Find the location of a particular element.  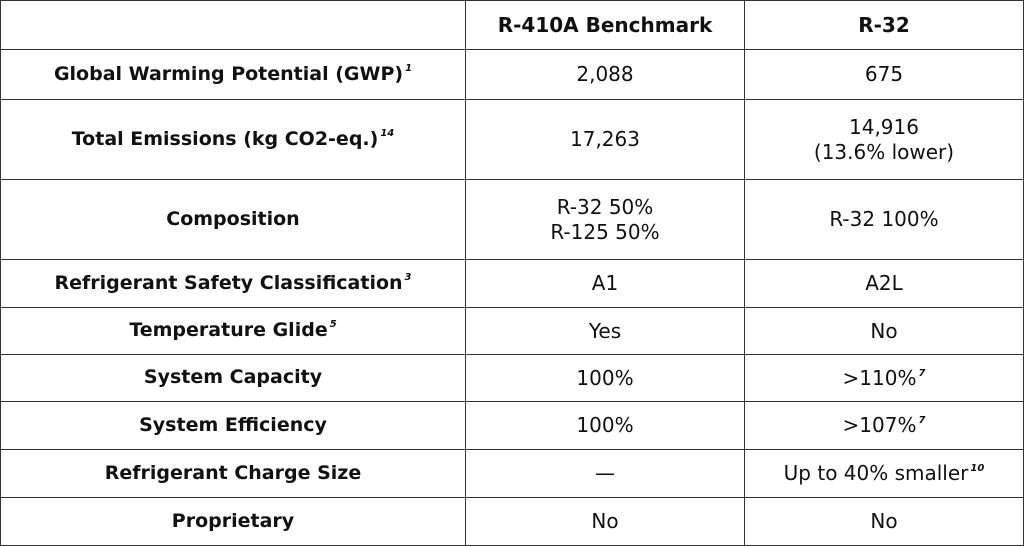

cell-value-line: (13.6% lower) is located at coordinates (884, 151).